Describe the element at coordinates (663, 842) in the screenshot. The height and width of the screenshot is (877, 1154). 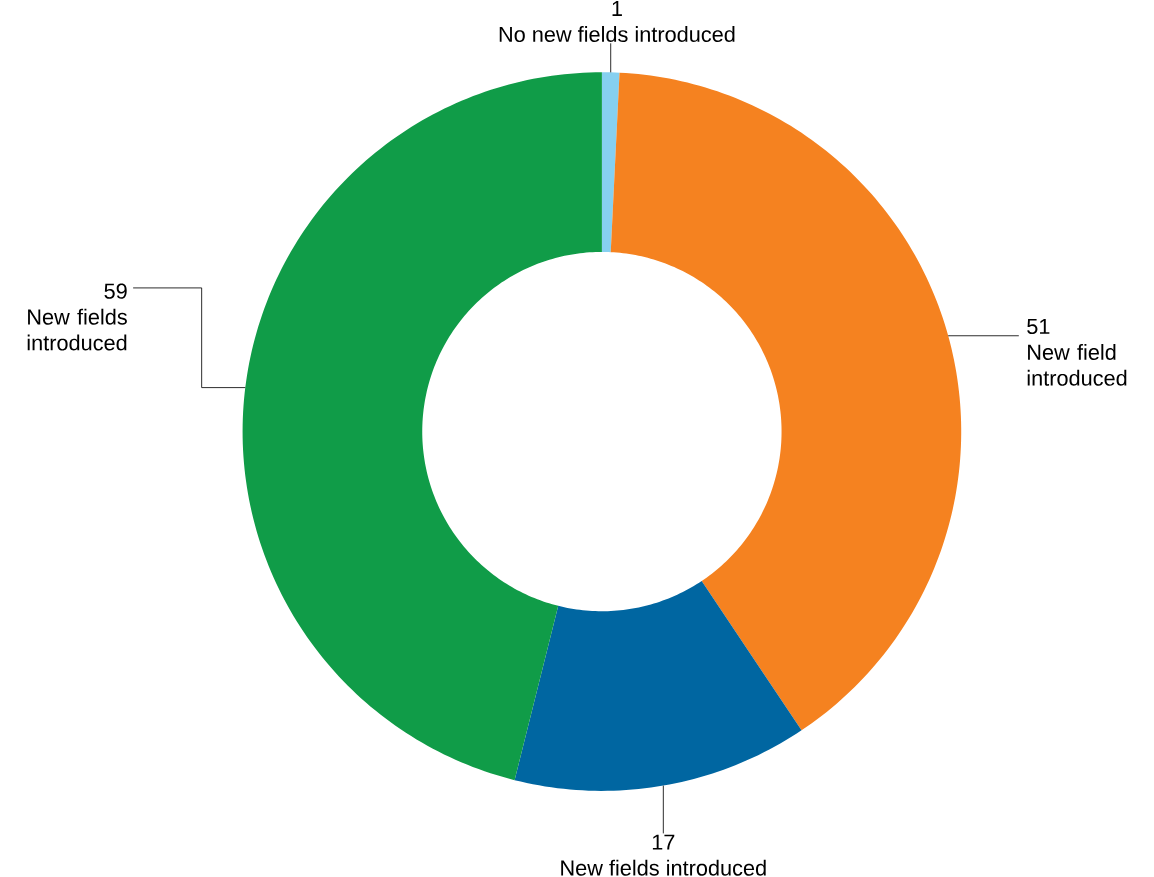
I see `data-label: 17` at that location.